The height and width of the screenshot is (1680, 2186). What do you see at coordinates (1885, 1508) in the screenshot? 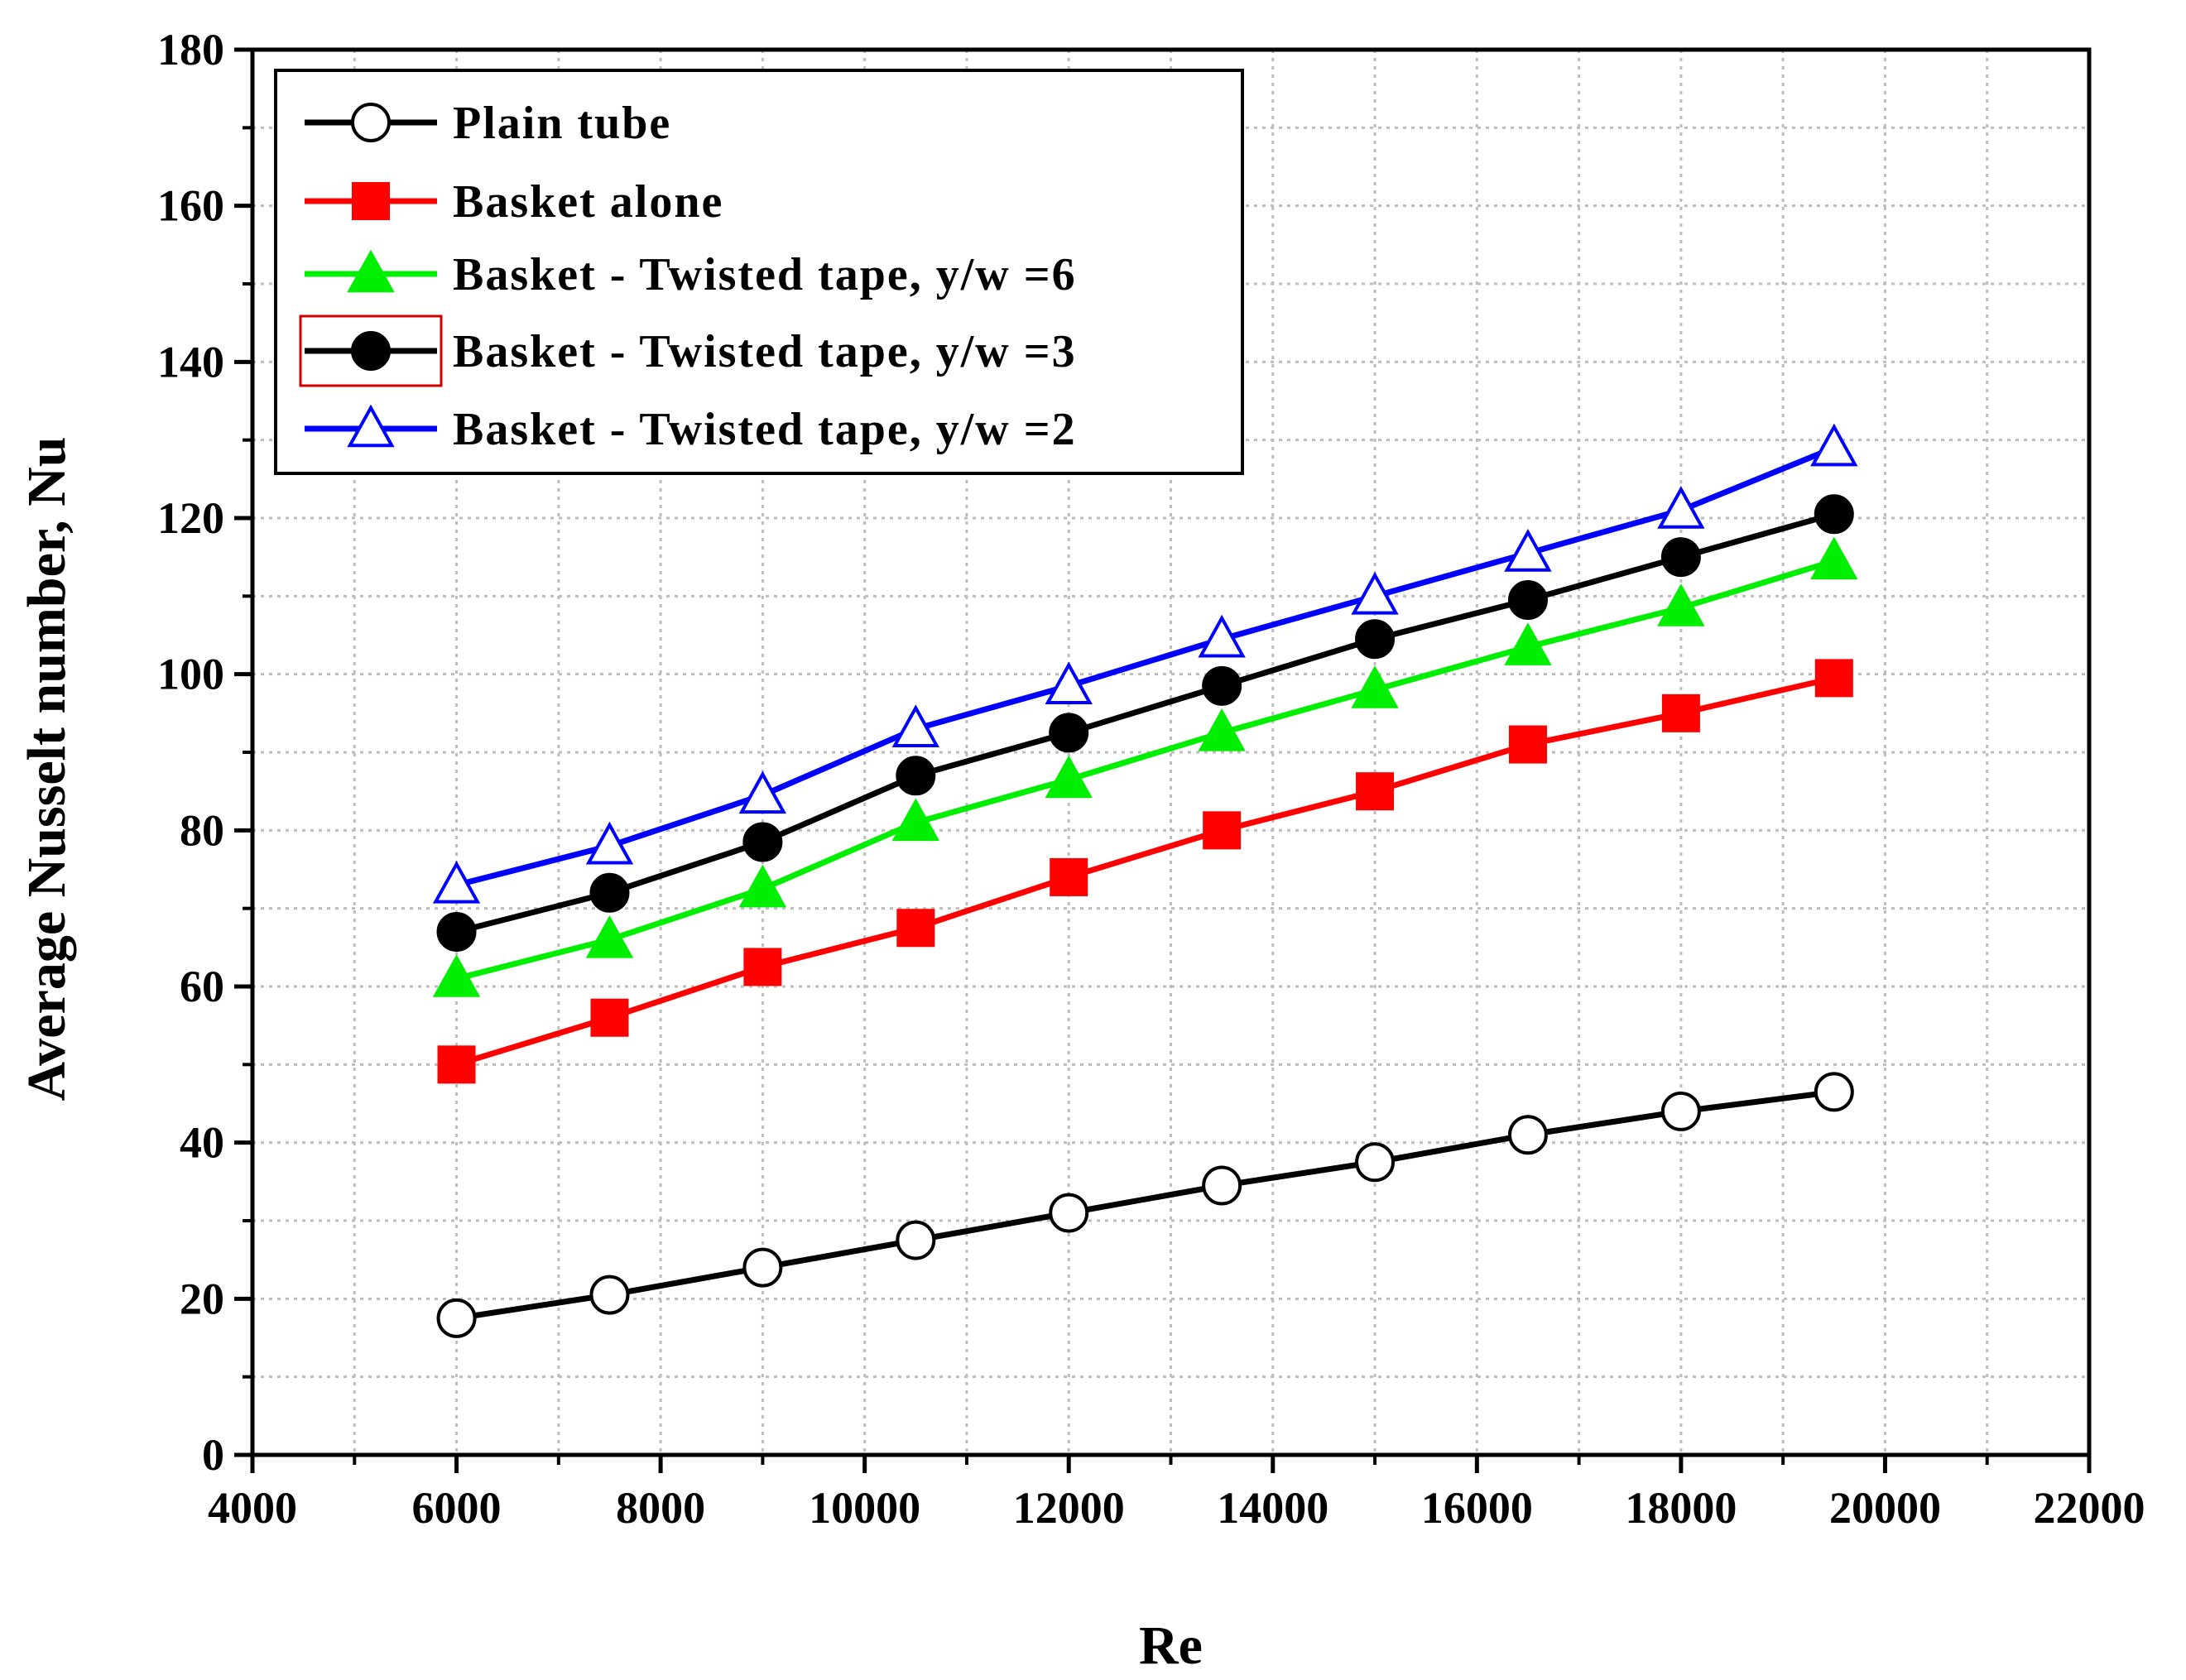
I see `x-tick-label: 20000` at bounding box center [1885, 1508].